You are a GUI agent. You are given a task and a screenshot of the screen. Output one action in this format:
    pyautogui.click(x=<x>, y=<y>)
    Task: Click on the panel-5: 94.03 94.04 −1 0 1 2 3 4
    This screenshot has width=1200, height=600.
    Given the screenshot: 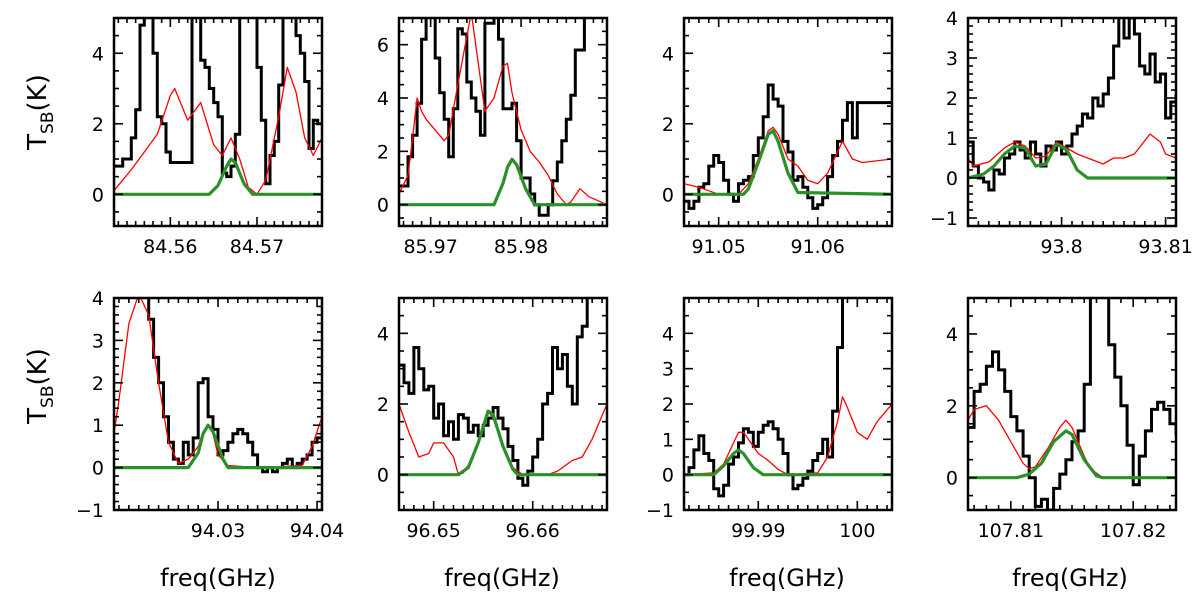 What is the action you would take?
    pyautogui.click(x=210, y=415)
    